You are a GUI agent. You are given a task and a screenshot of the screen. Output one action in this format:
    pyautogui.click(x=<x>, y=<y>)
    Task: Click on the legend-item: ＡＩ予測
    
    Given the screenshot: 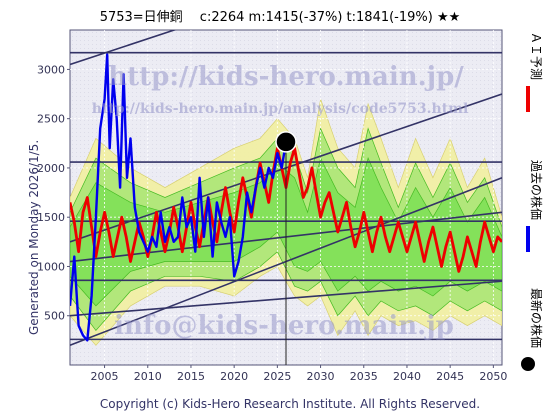 What is the action you would take?
    pyautogui.click(x=534, y=72)
    